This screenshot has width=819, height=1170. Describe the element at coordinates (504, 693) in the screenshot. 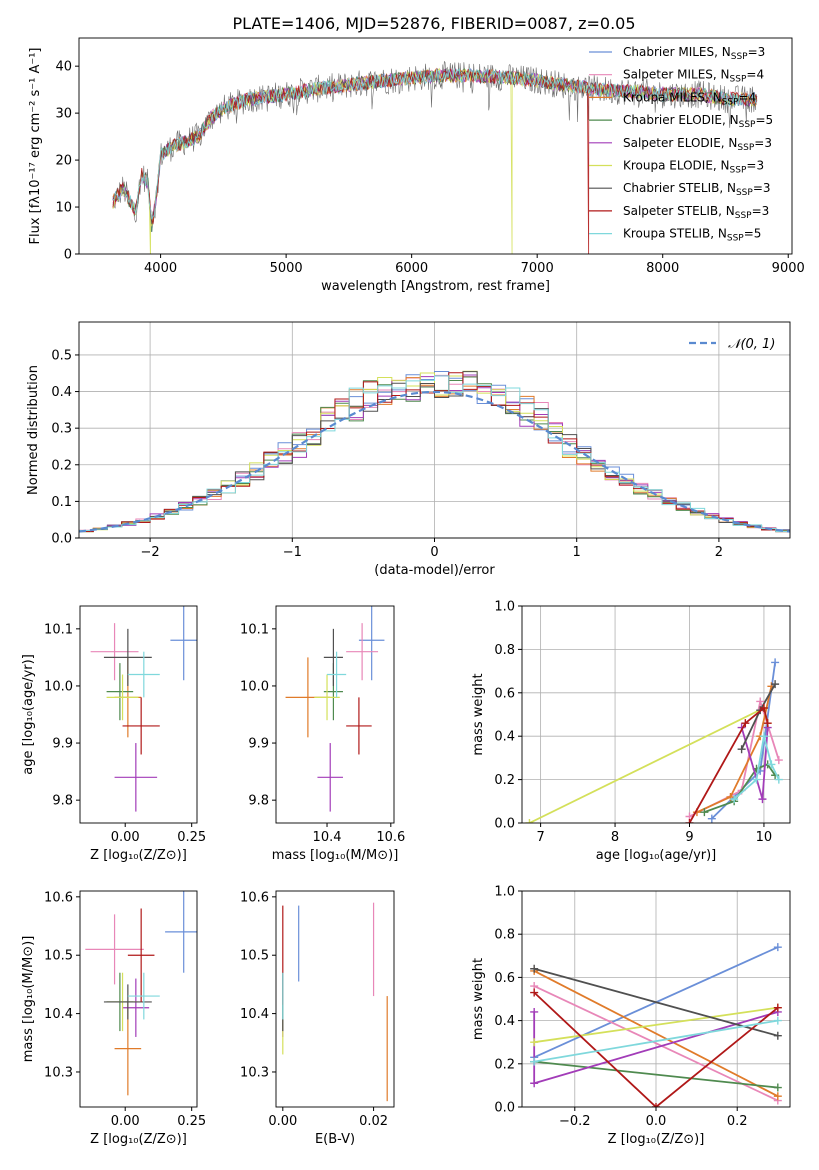

I see `y-tick-label: 0.6` at that location.